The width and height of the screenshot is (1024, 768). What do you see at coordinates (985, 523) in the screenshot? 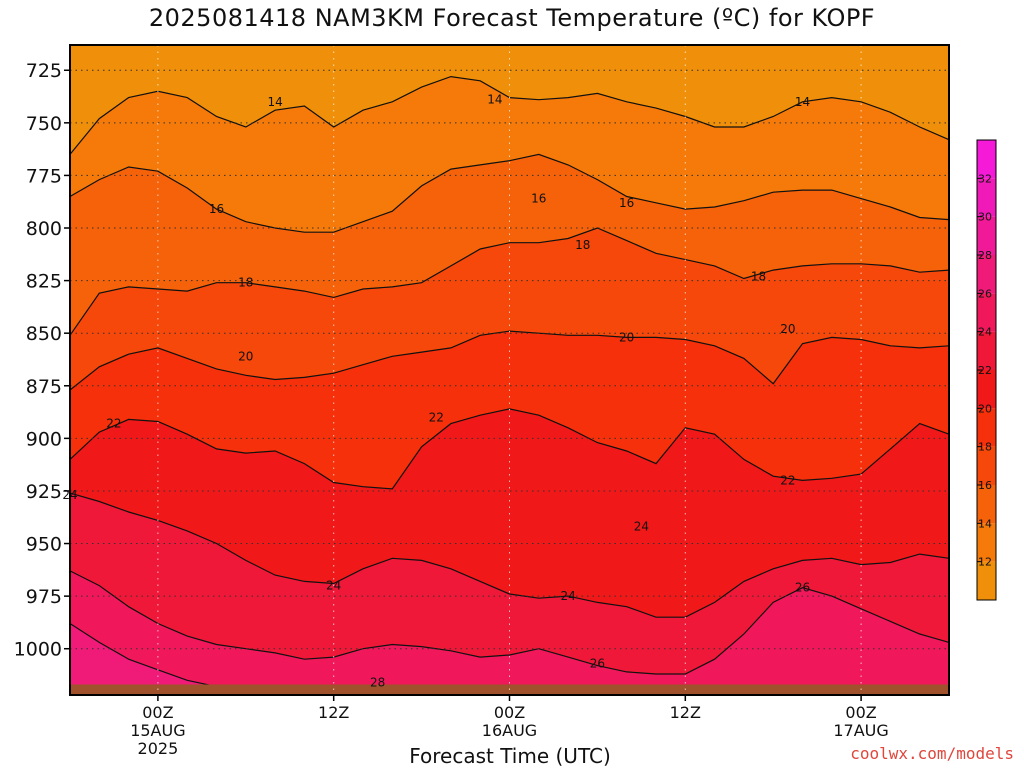
I see `colorbar-label: 14` at bounding box center [985, 523].